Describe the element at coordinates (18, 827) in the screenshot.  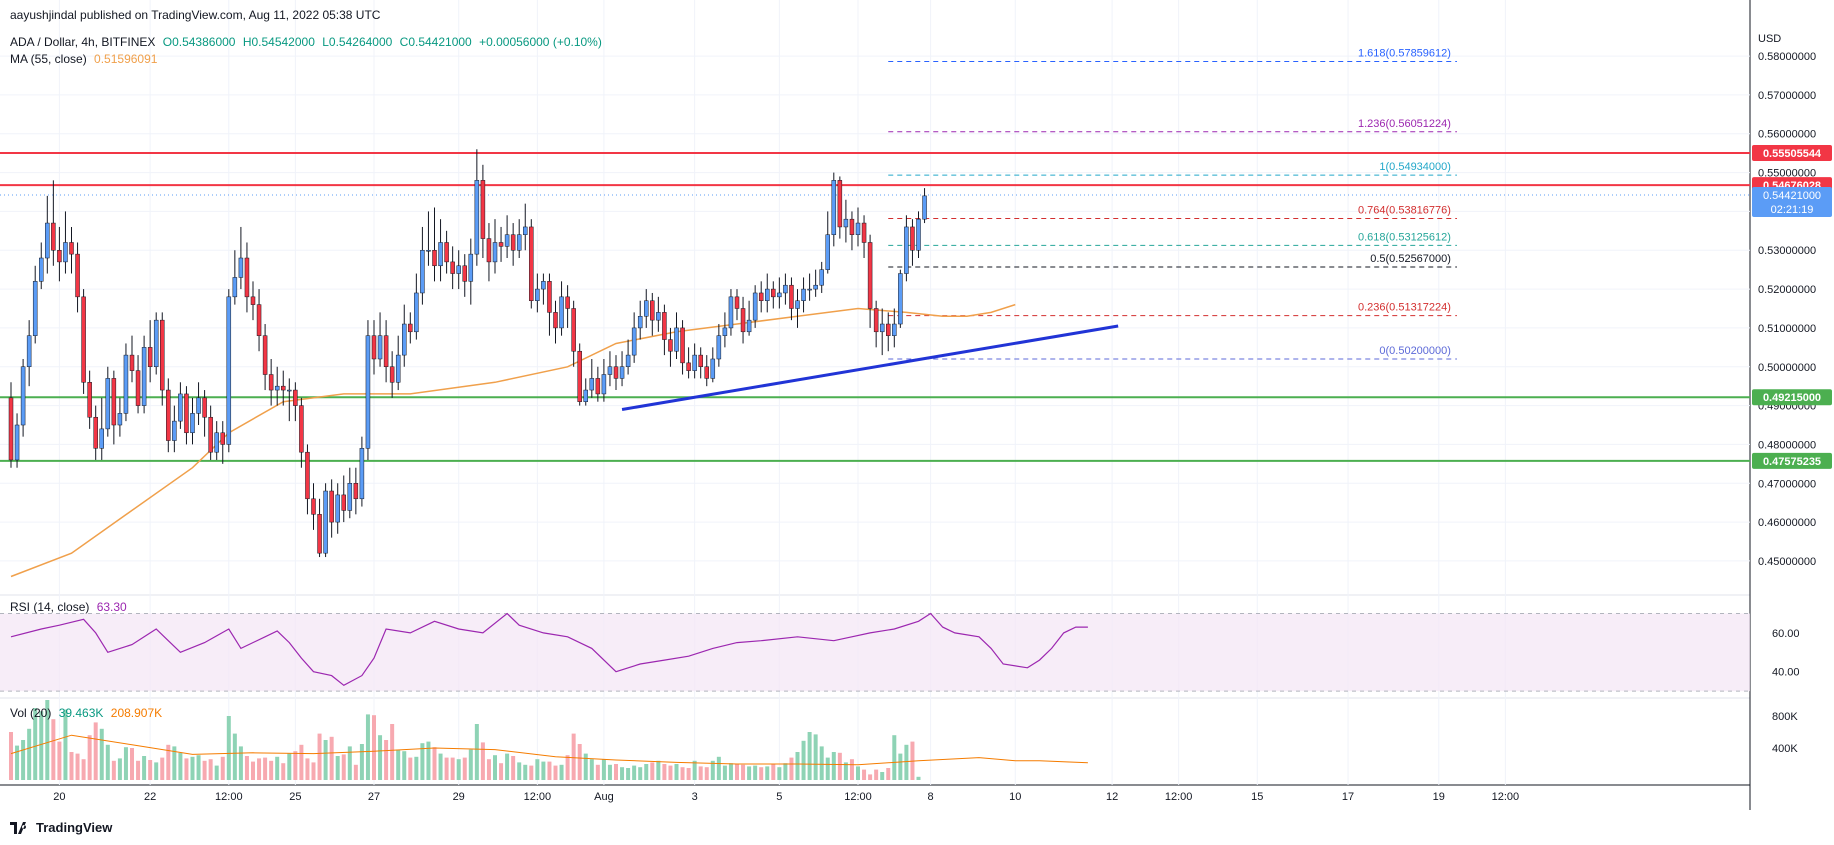
I see `tradingview-logo-icon` at that location.